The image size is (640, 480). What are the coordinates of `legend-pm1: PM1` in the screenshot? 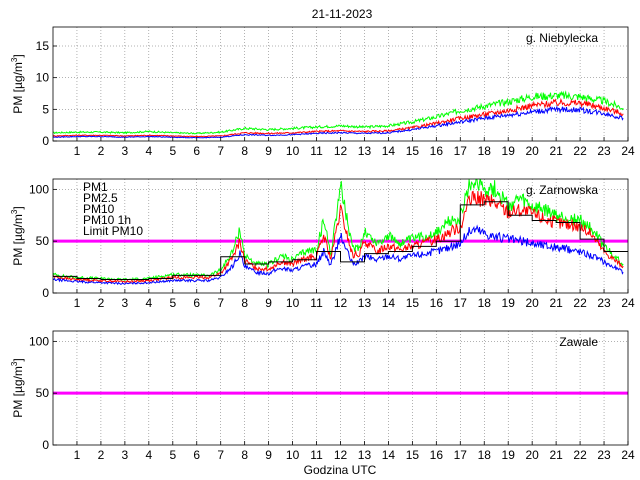 It's located at (95, 187).